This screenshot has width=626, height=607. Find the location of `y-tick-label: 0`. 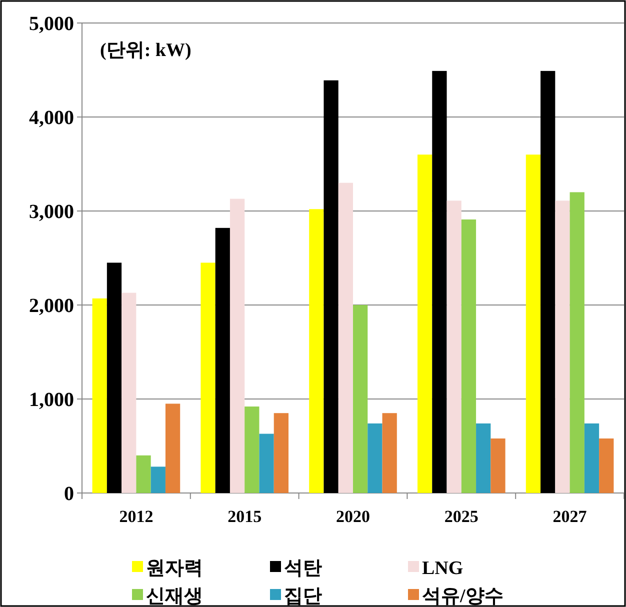

y-tick-label: 0 is located at coordinates (69, 494).